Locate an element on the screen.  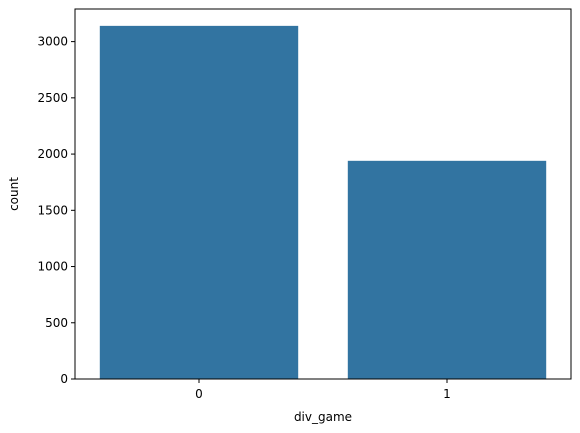
y-tick-label: 0 is located at coordinates (64, 379).